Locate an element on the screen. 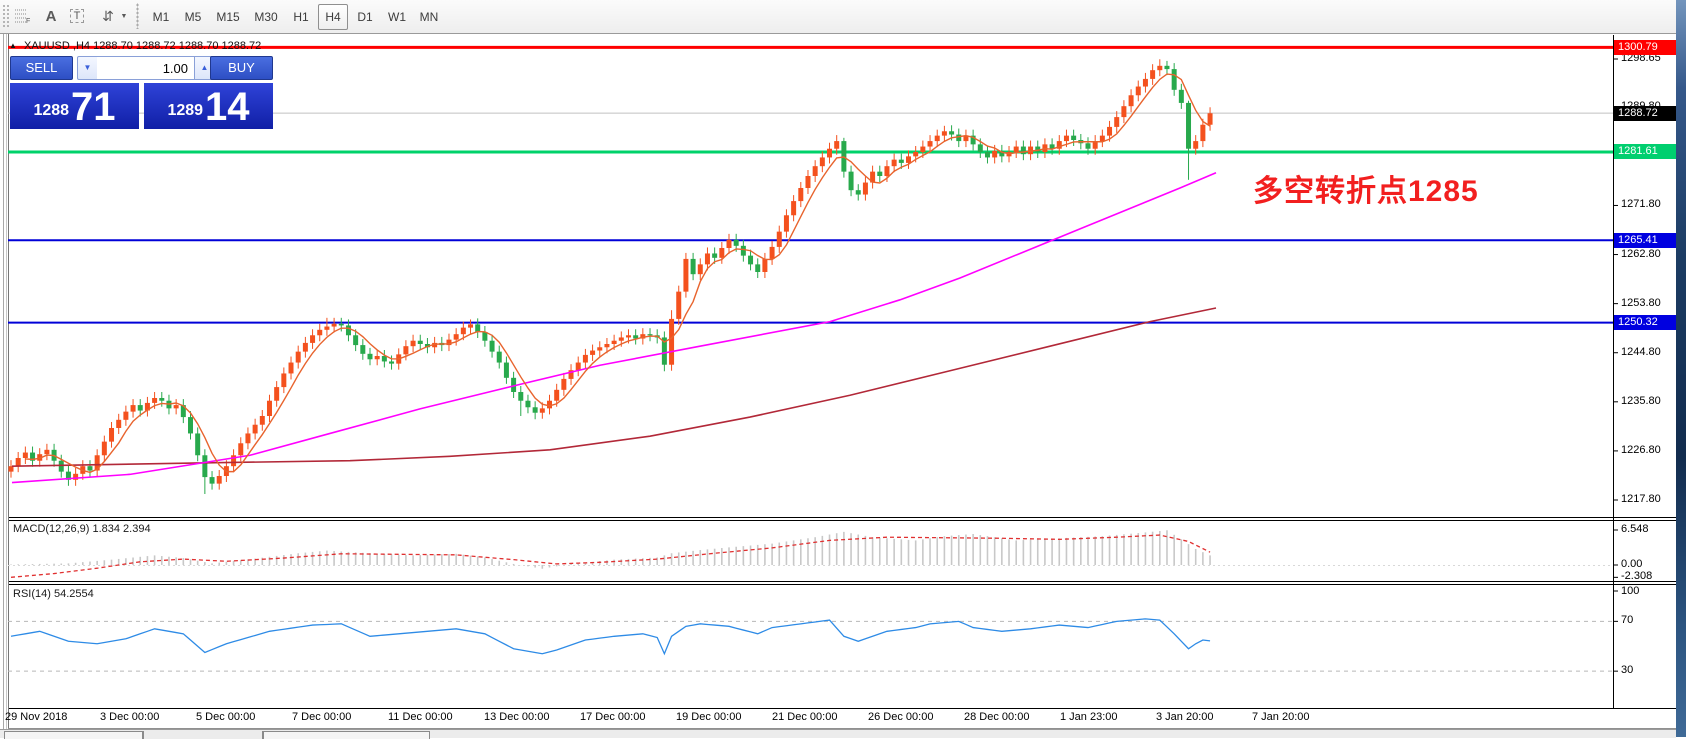  one-click-trade-panel: SELL ▼ ▲ BUY 1288 71 1289 14 is located at coordinates (141, 92).